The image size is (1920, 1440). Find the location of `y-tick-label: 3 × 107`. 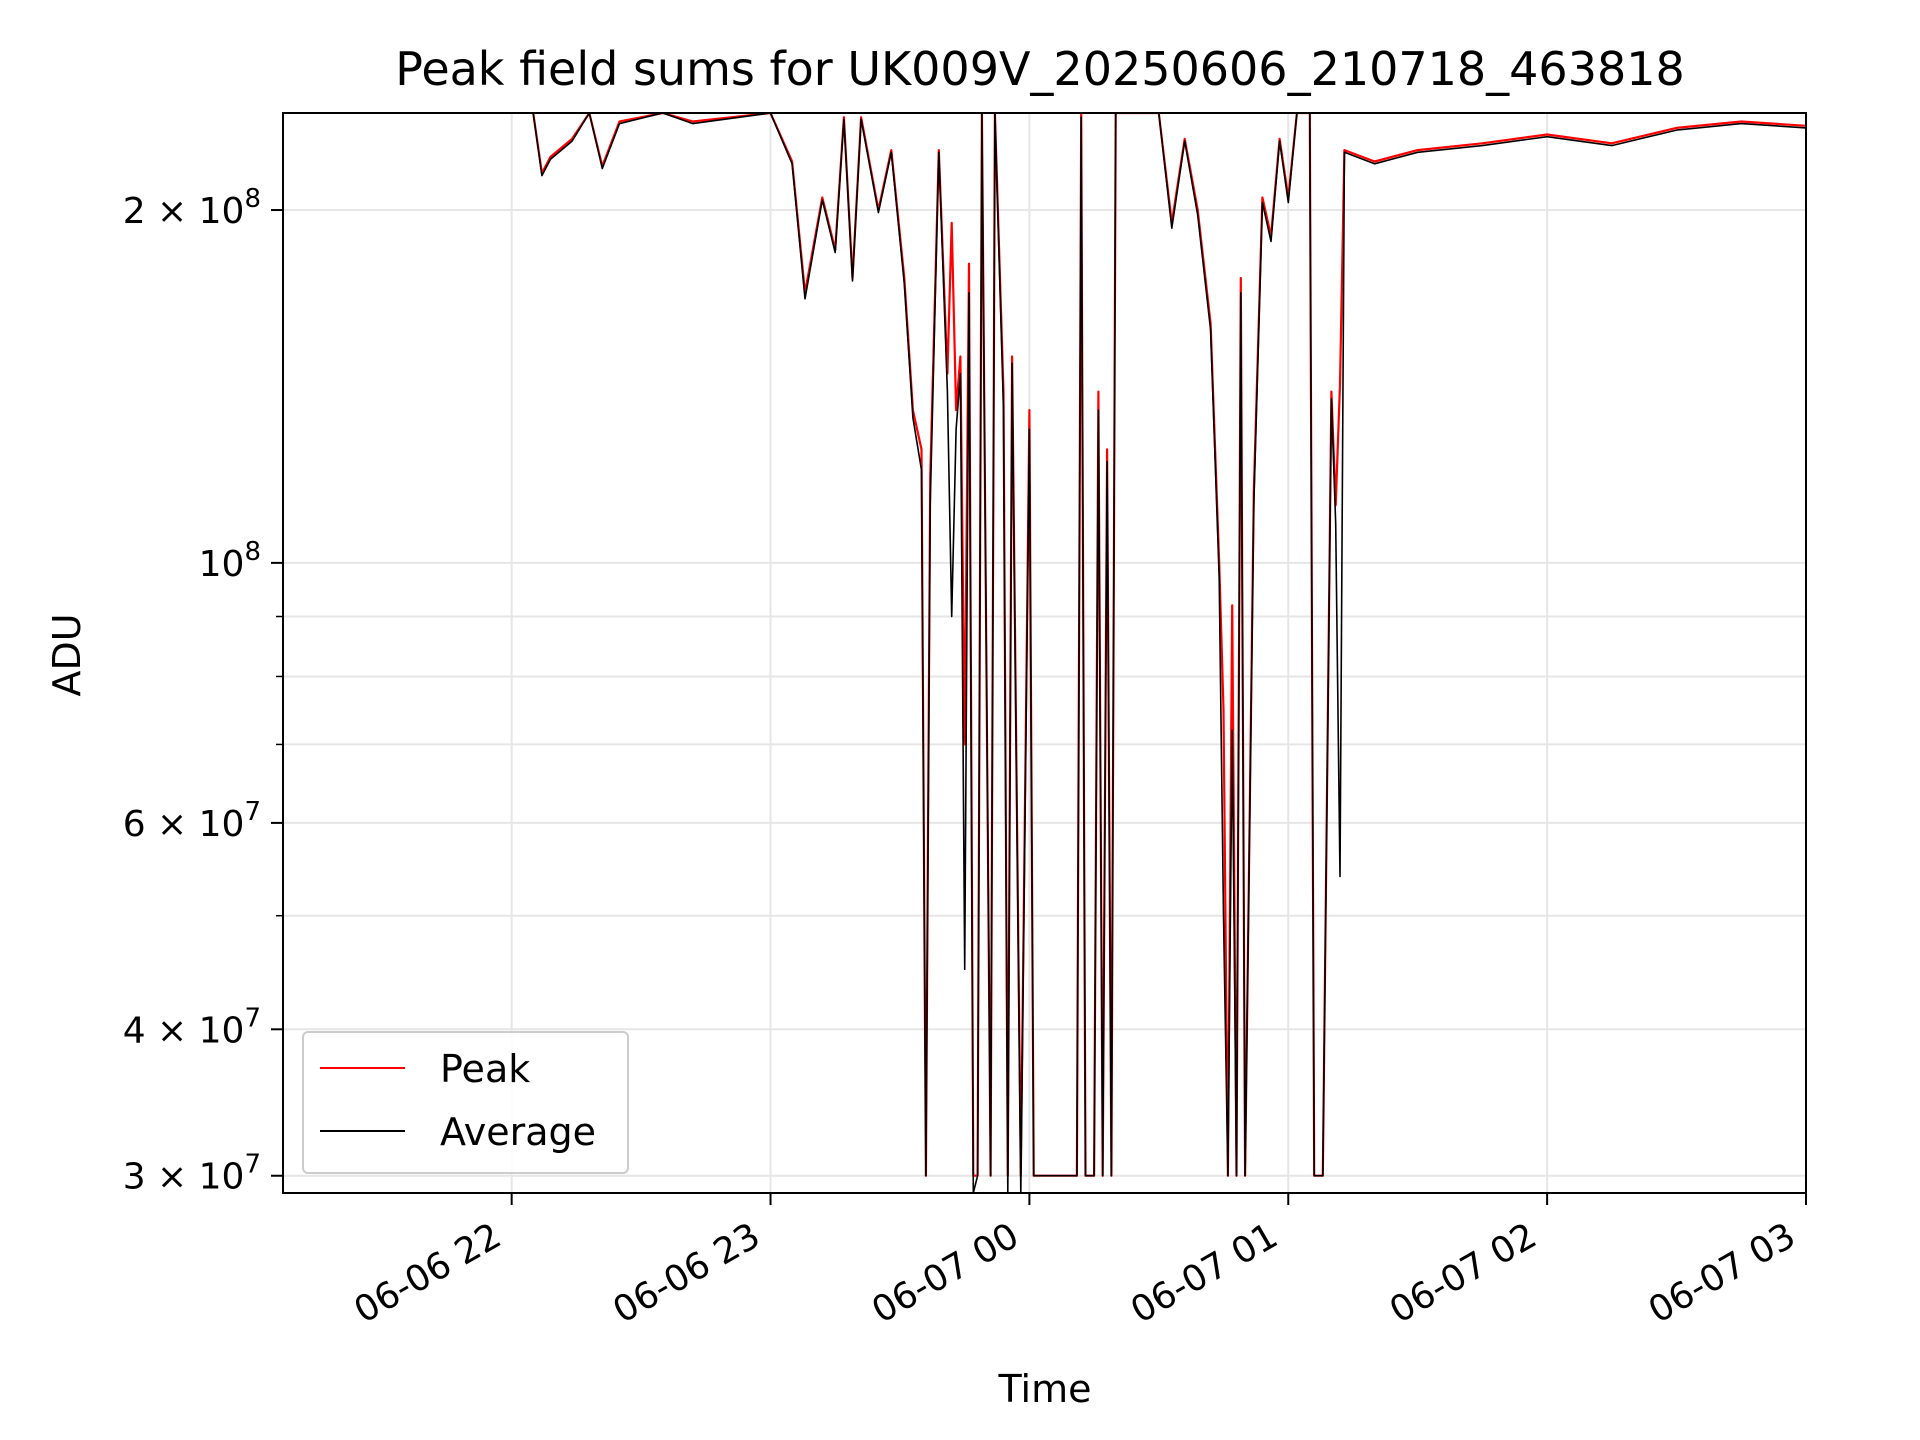

y-tick-label: 3 × 107 is located at coordinates (192, 1174).